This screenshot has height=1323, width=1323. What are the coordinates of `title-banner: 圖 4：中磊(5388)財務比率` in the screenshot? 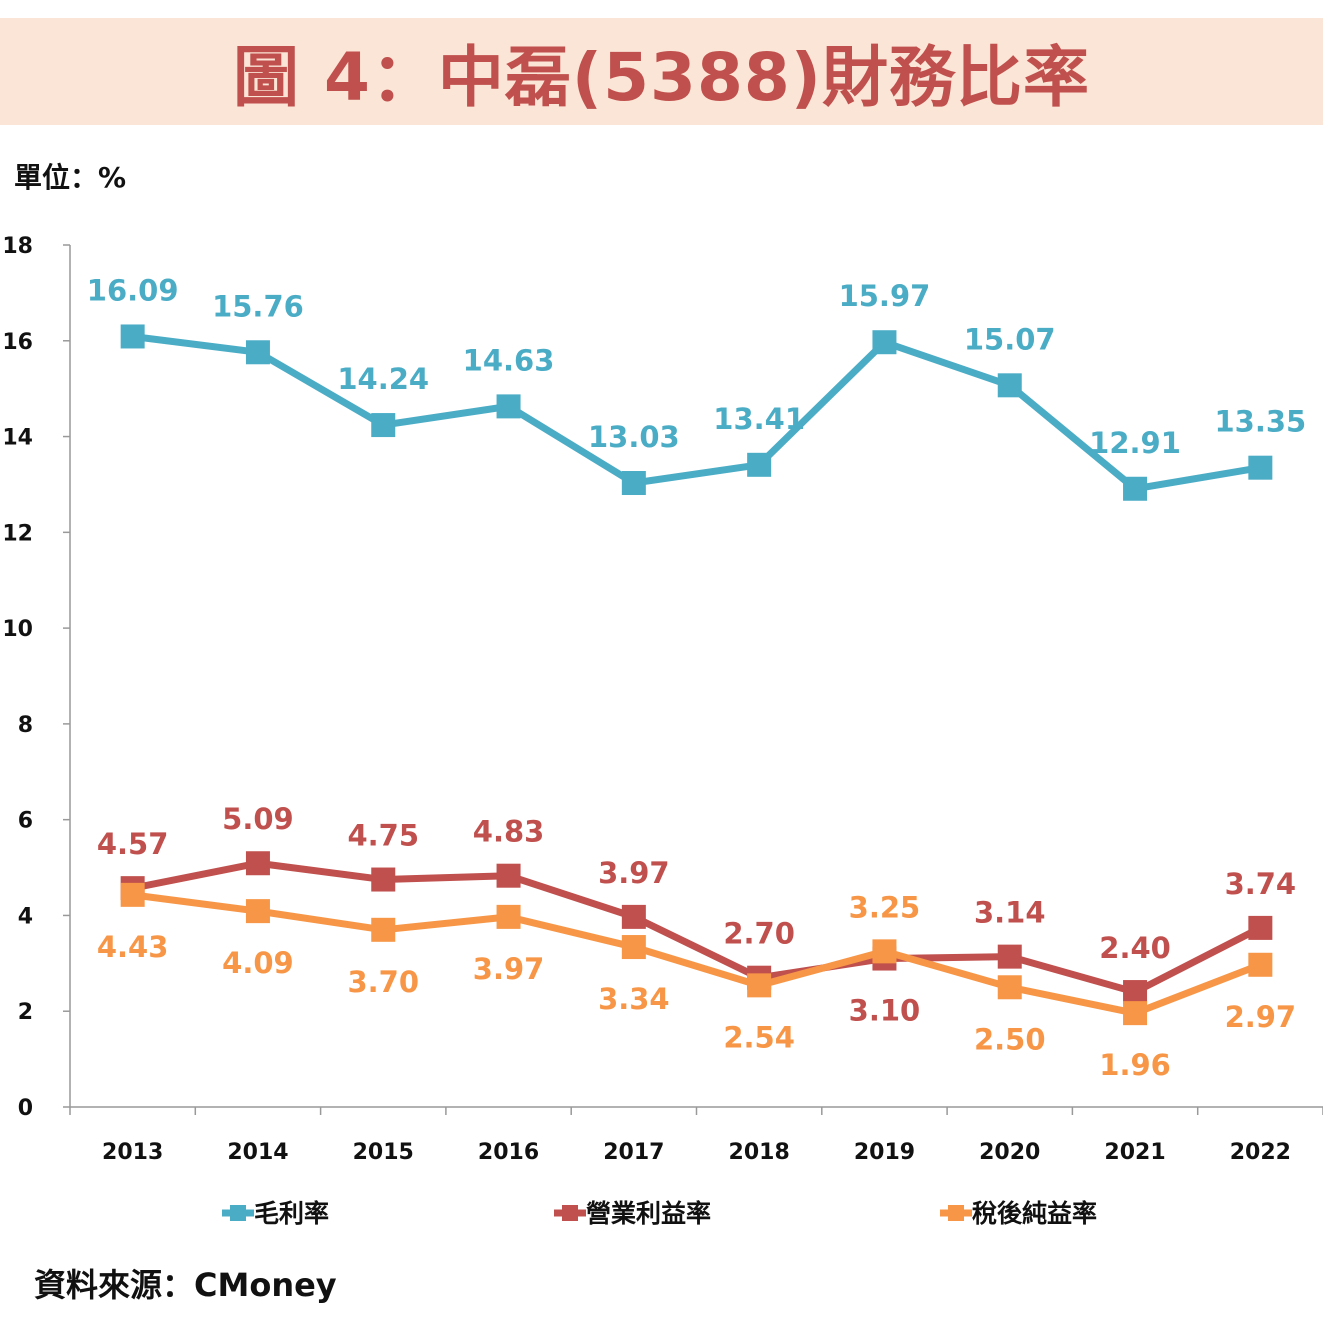 It's located at (661, 71).